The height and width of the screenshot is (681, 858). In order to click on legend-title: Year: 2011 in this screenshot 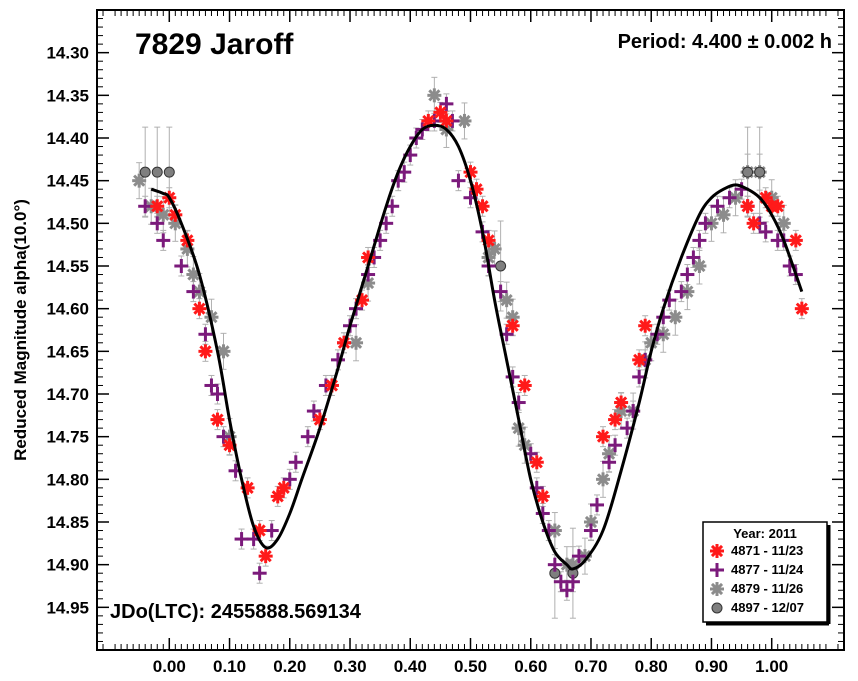, I will do `click(765, 533)`.